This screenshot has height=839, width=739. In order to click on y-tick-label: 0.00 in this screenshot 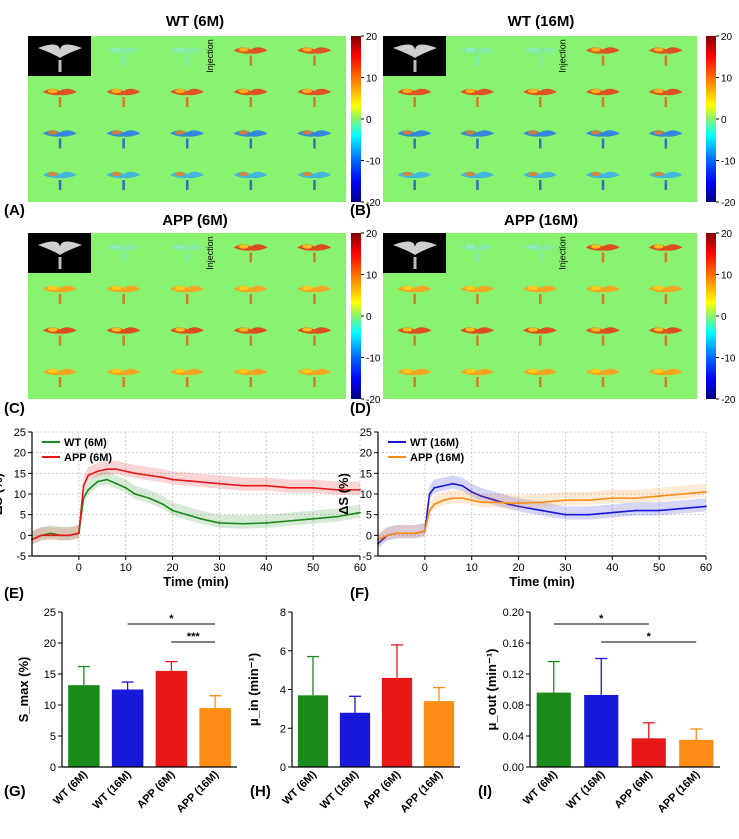, I will do `click(513, 768)`.